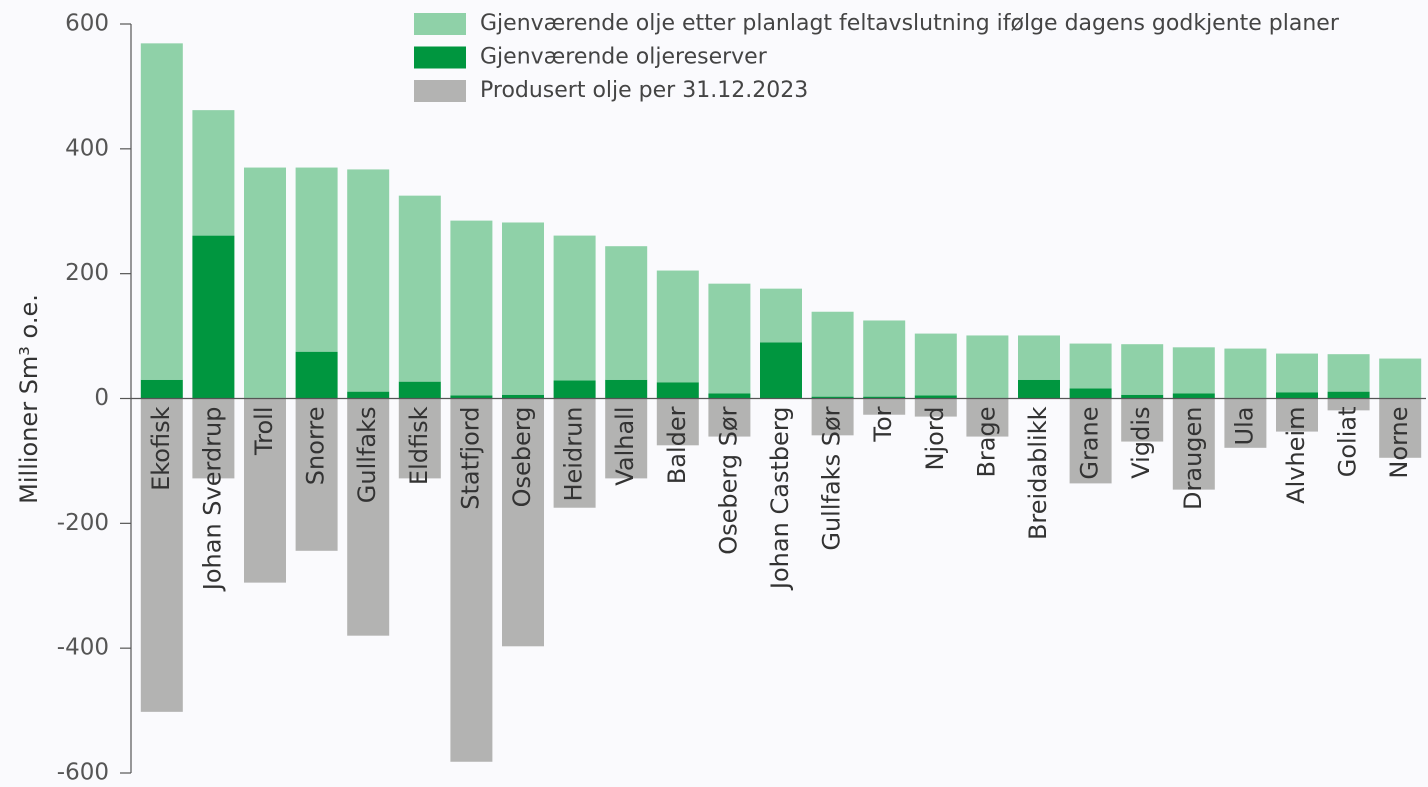 The height and width of the screenshot is (787, 1428). Describe the element at coordinates (419, 445) in the screenshot. I see `x-tick-label: Eldfisk` at that location.